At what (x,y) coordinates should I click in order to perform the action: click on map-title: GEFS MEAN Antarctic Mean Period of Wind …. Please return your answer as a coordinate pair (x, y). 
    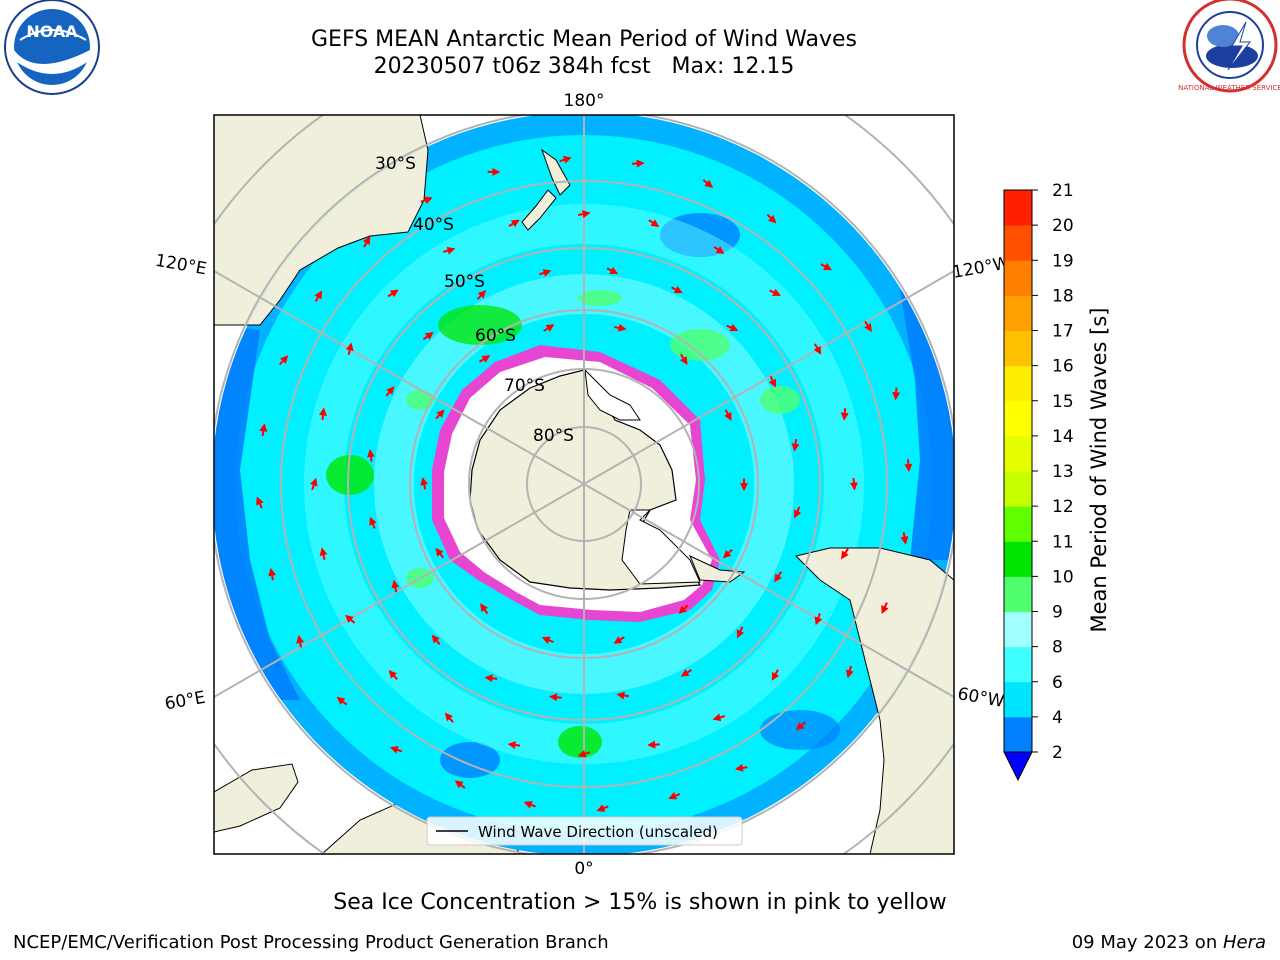
    Looking at the image, I should click on (584, 39).